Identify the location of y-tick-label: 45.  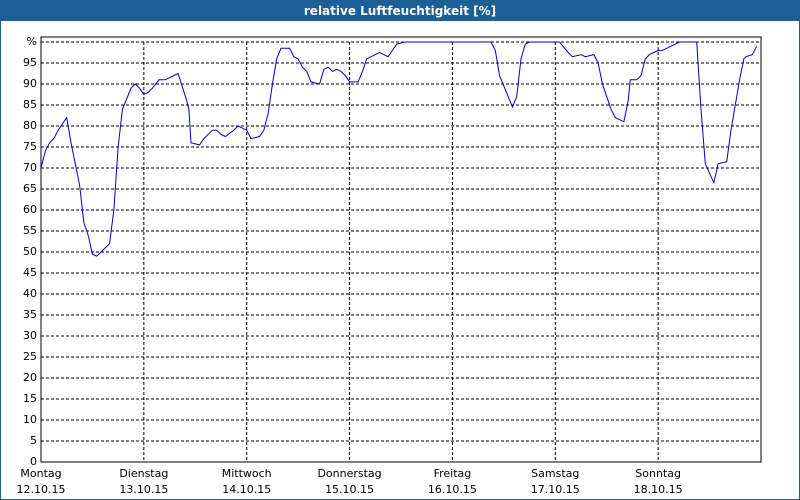
(30, 272).